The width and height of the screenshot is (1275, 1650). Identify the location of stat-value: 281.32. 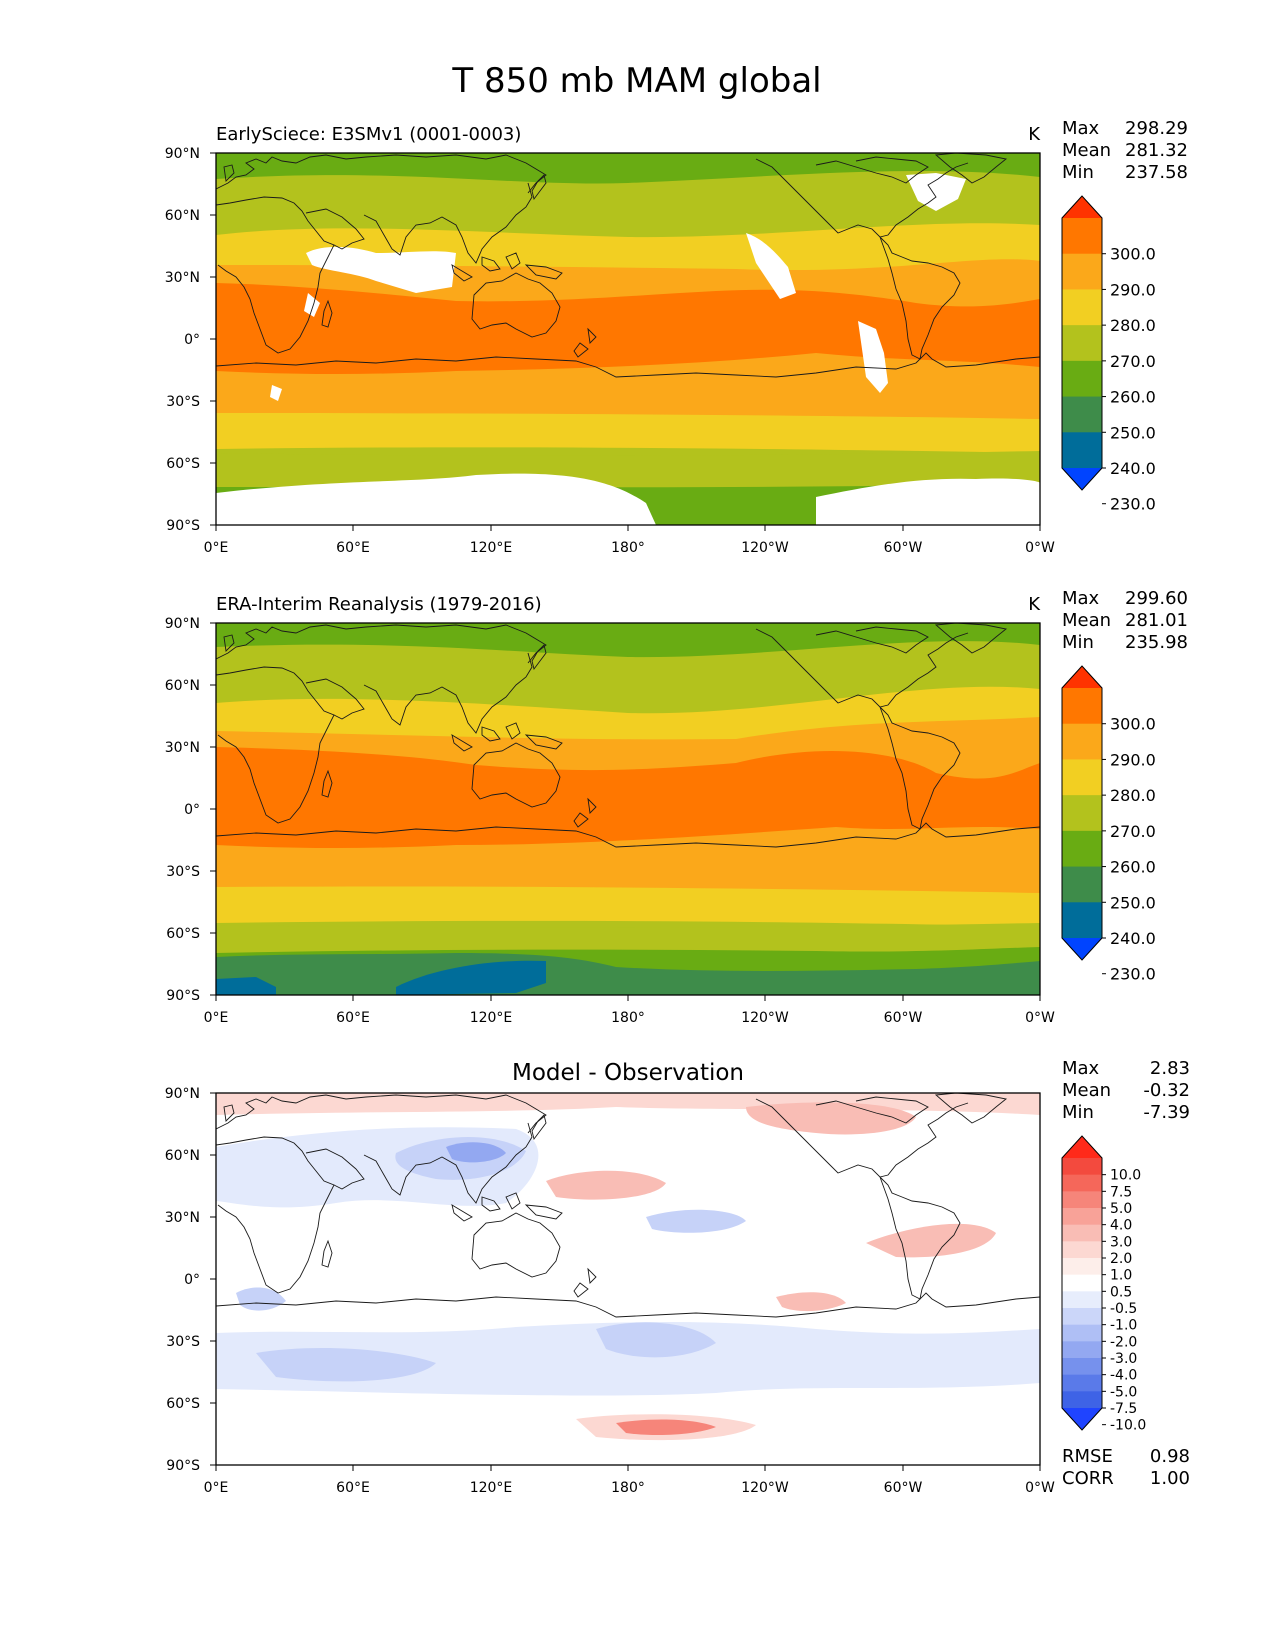
(1156, 150).